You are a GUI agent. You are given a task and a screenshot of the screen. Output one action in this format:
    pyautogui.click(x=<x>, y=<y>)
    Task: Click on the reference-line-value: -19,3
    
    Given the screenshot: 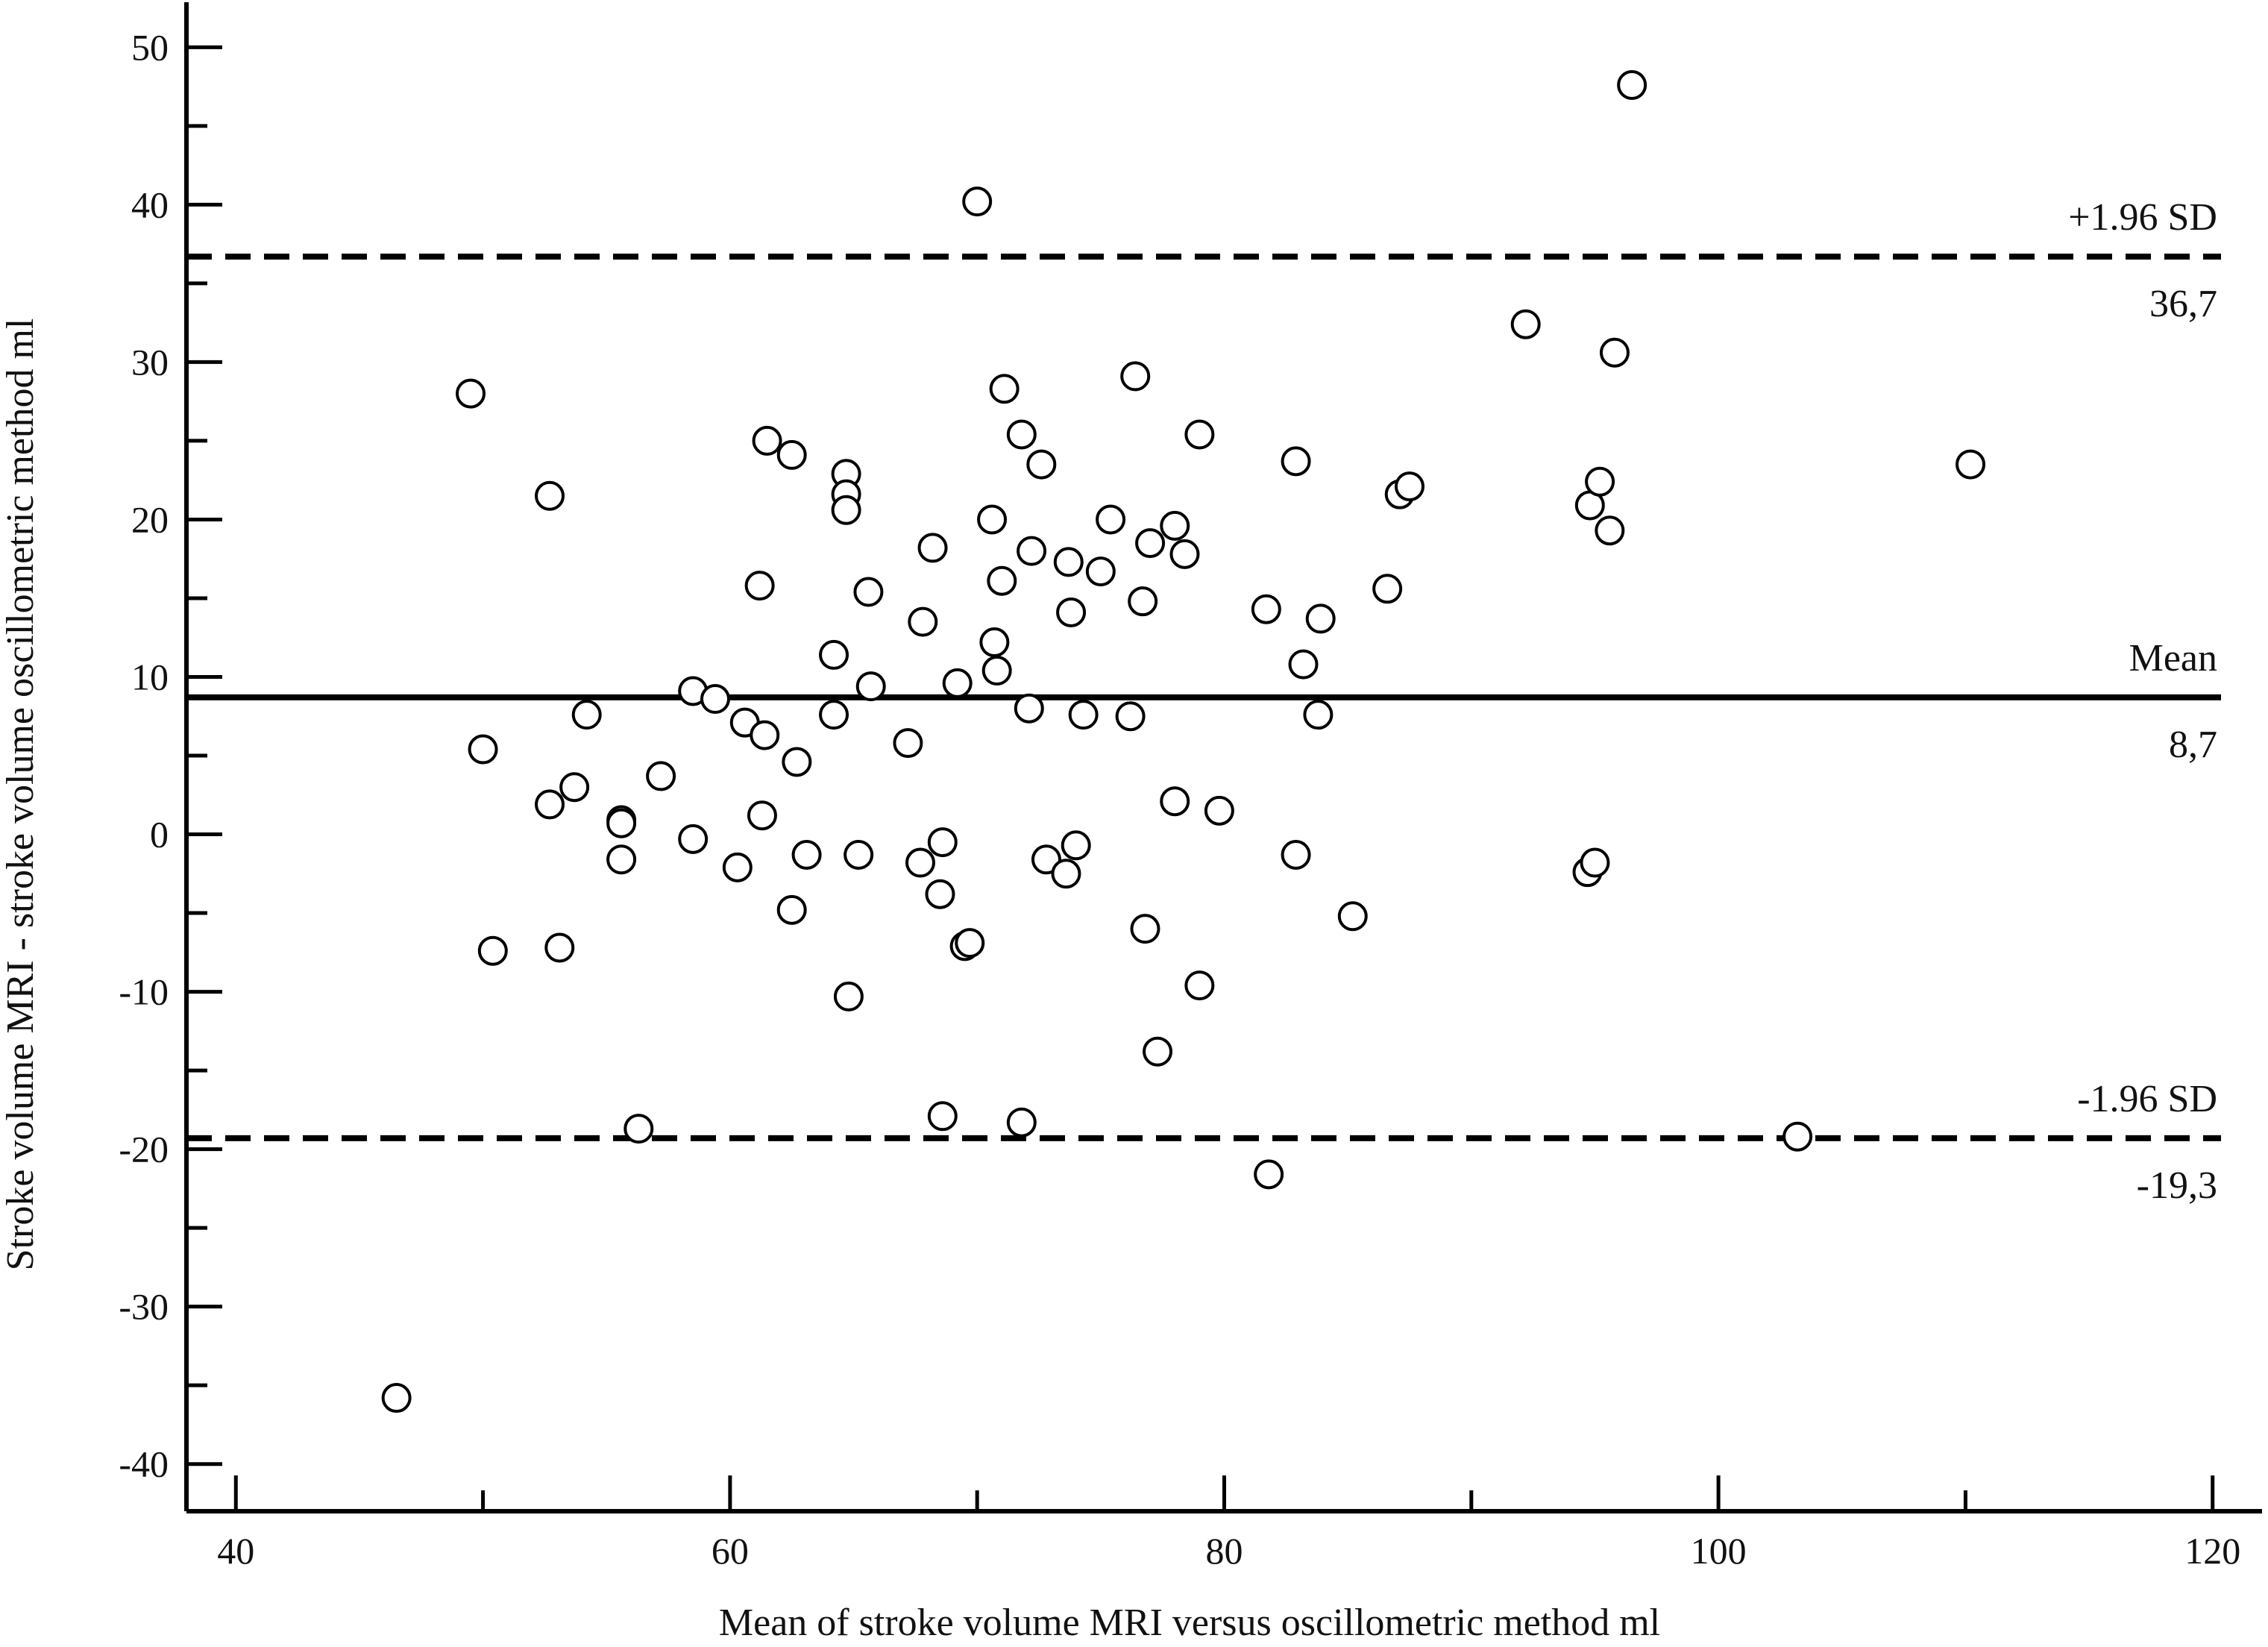 What is the action you would take?
    pyautogui.click(x=2177, y=1185)
    